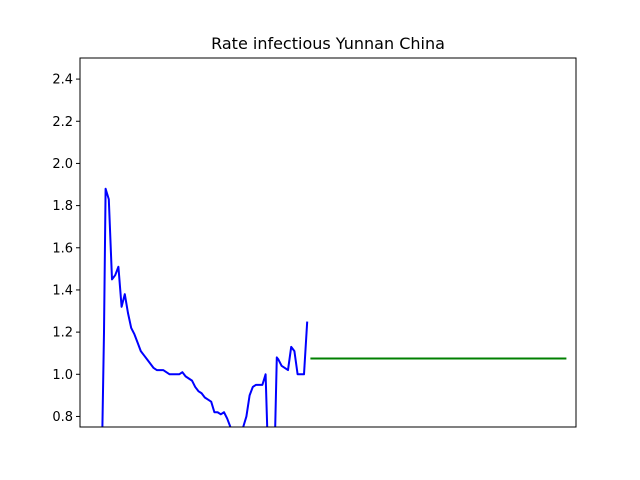 This screenshot has width=640, height=480. I want to click on y-tick-label: 1.2, so click(62, 333).